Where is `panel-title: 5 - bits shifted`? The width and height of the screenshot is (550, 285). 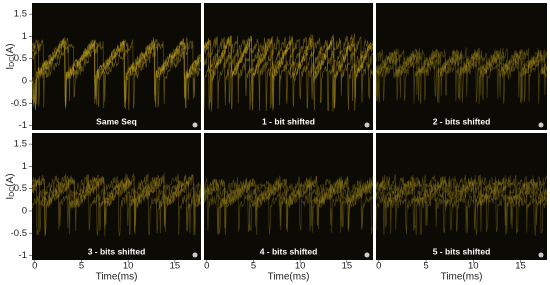 panel-title: 5 - bits shifted is located at coordinates (462, 251).